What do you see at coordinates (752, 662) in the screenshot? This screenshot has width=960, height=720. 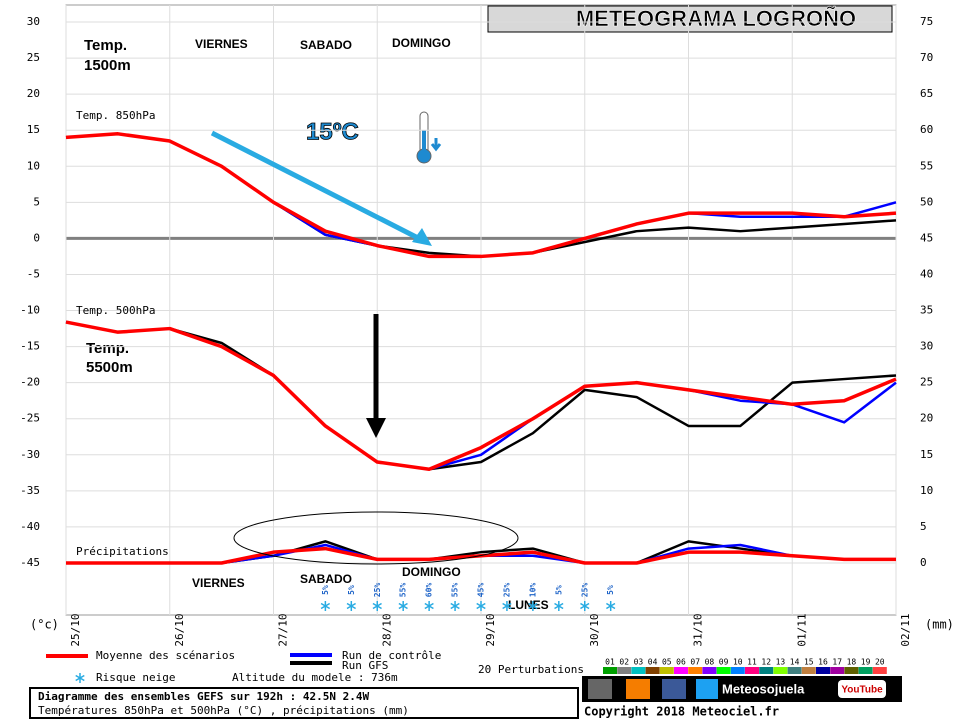 I see `perturbation-label: 11` at bounding box center [752, 662].